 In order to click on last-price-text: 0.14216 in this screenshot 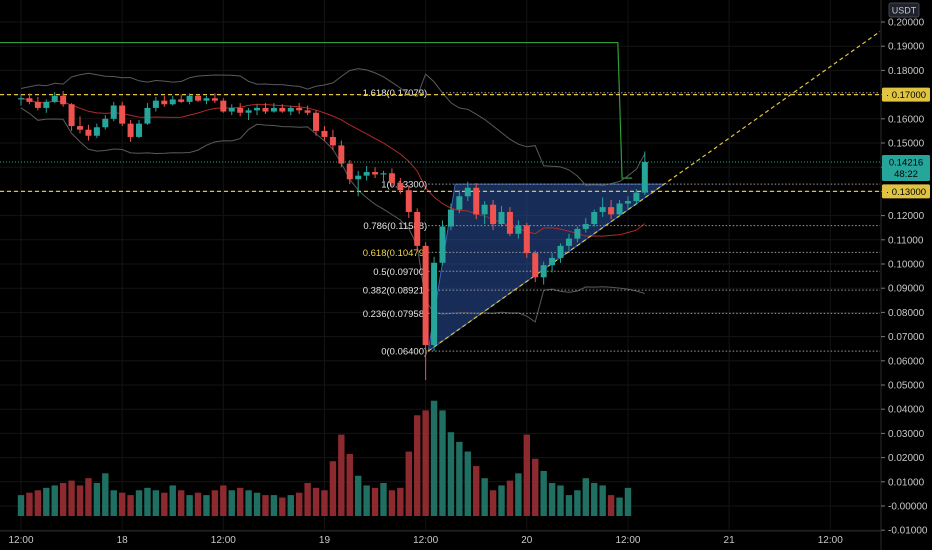, I will do `click(906, 162)`.